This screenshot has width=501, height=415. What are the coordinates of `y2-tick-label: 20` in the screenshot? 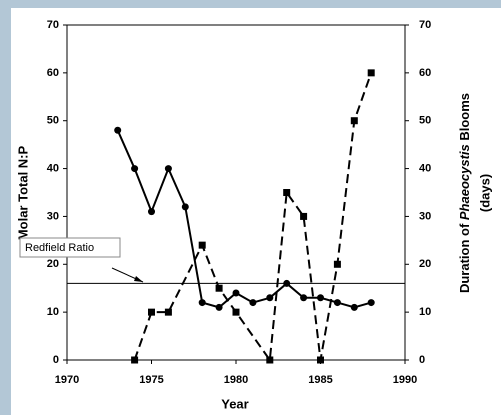 It's located at (425, 264).